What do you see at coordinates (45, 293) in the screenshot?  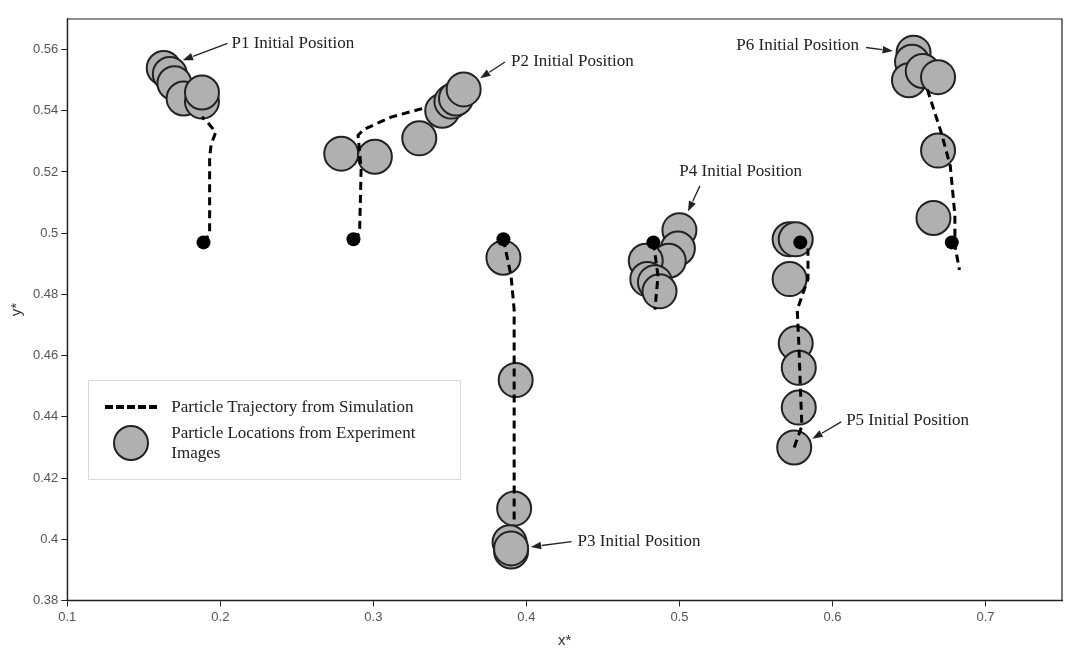 I see `y-tick-label: 0.48` at bounding box center [45, 293].